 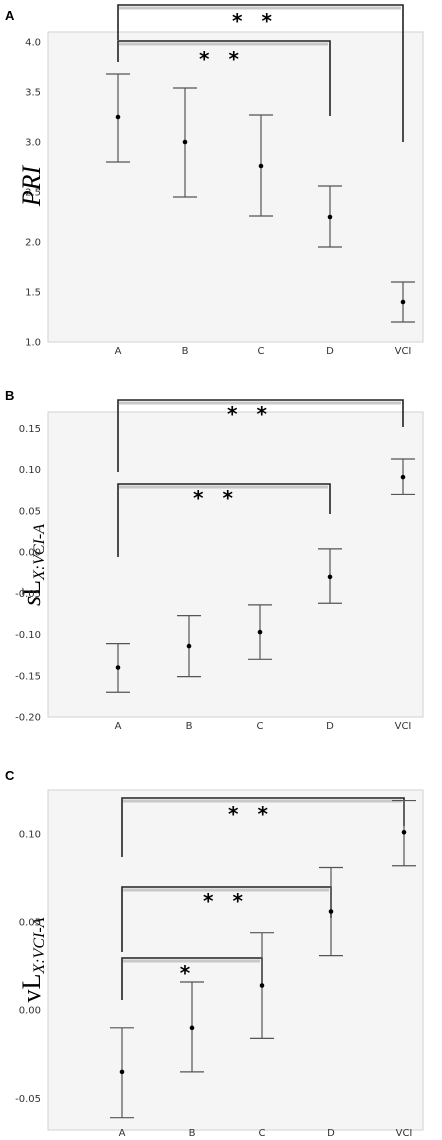 What do you see at coordinates (33, 143) in the screenshot?
I see `y-tick-label: 3.0` at bounding box center [33, 143].